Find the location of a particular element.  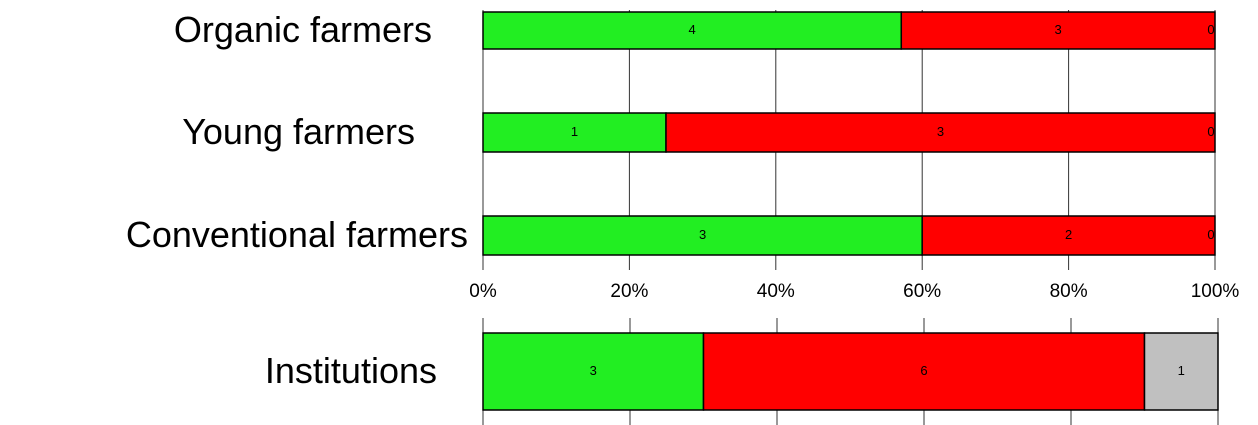

category-label: Organic farmers is located at coordinates (303, 29).